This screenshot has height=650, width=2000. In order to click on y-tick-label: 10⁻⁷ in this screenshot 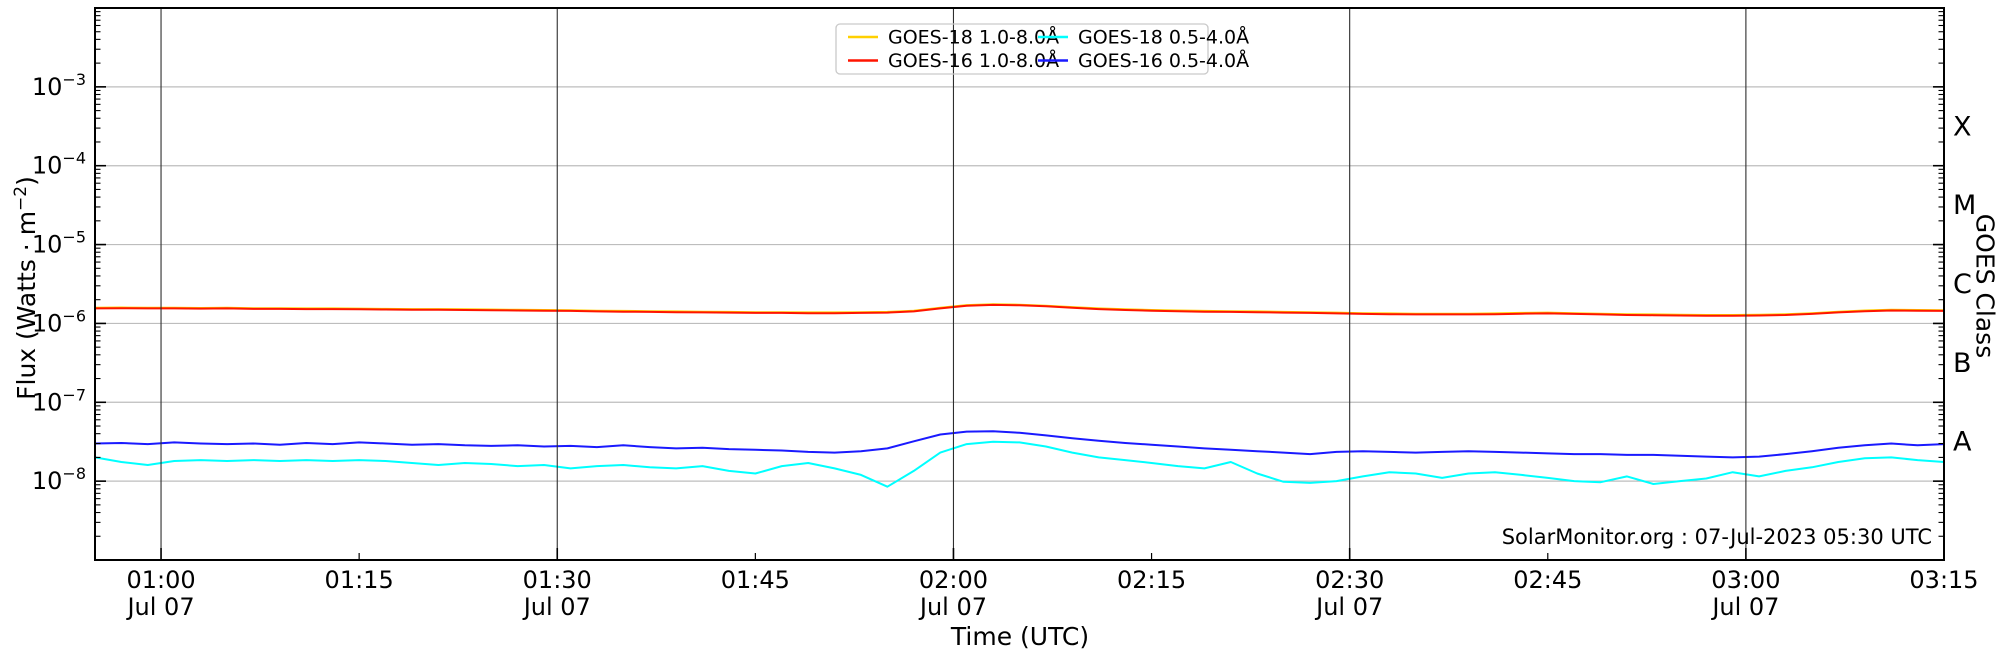, I will do `click(59, 400)`.